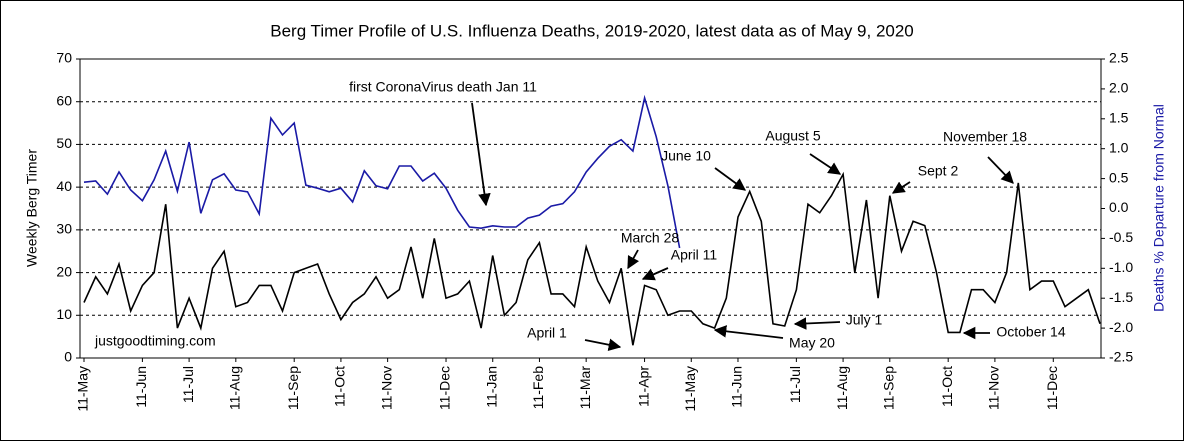 Image resolution: width=1184 pixels, height=441 pixels. I want to click on y-axis-title: Weekly Berg Timer, so click(32, 208).